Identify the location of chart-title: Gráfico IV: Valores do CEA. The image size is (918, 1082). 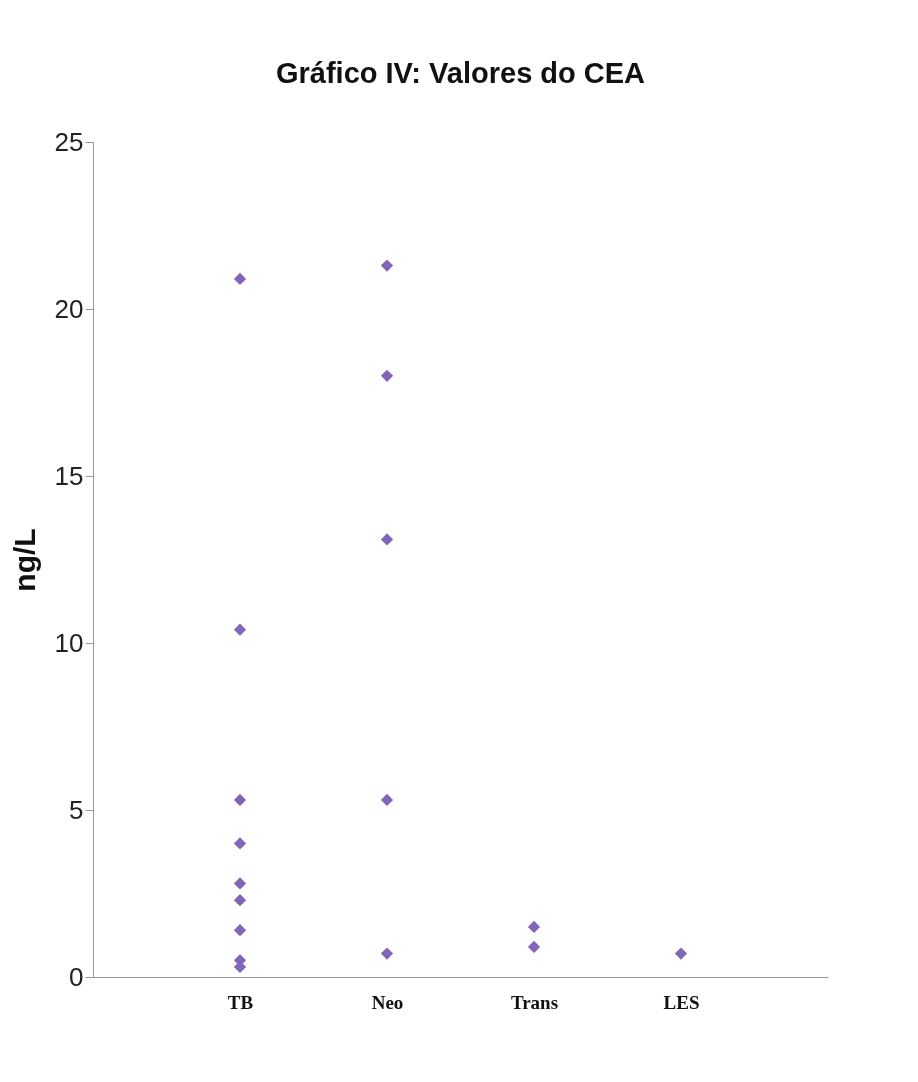
(460, 73).